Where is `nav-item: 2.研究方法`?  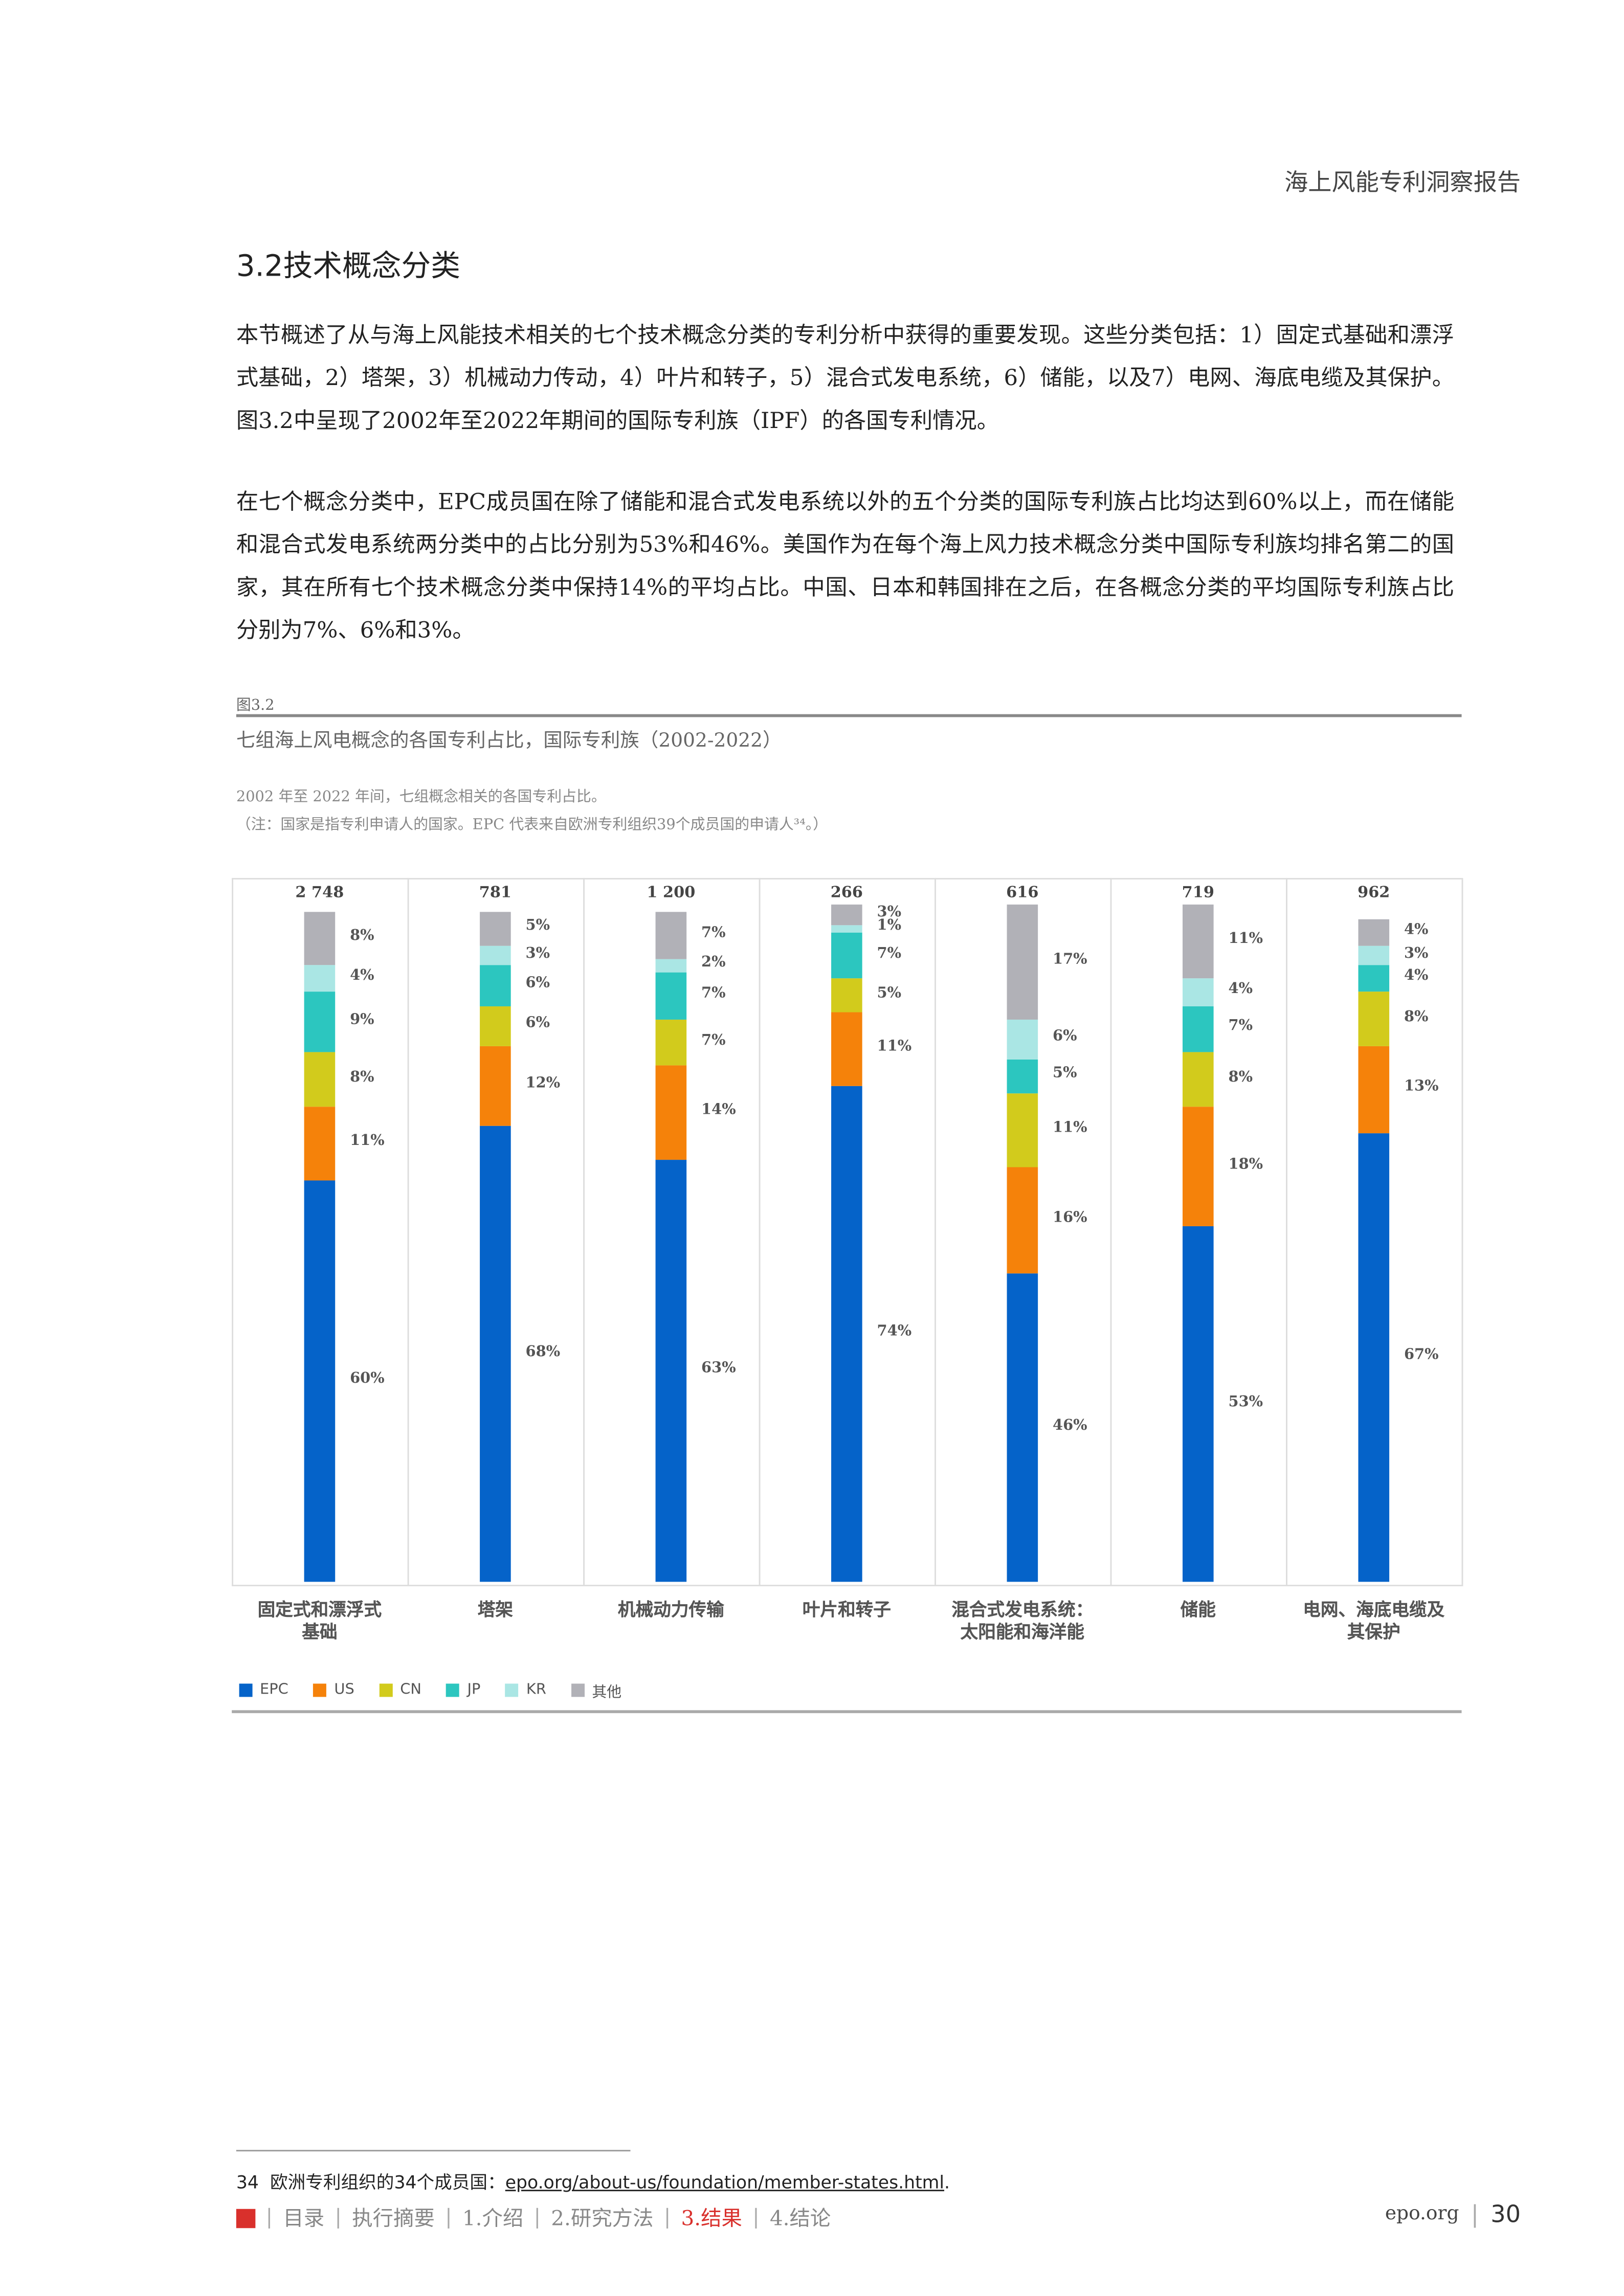 nav-item: 2.研究方法 is located at coordinates (602, 2219).